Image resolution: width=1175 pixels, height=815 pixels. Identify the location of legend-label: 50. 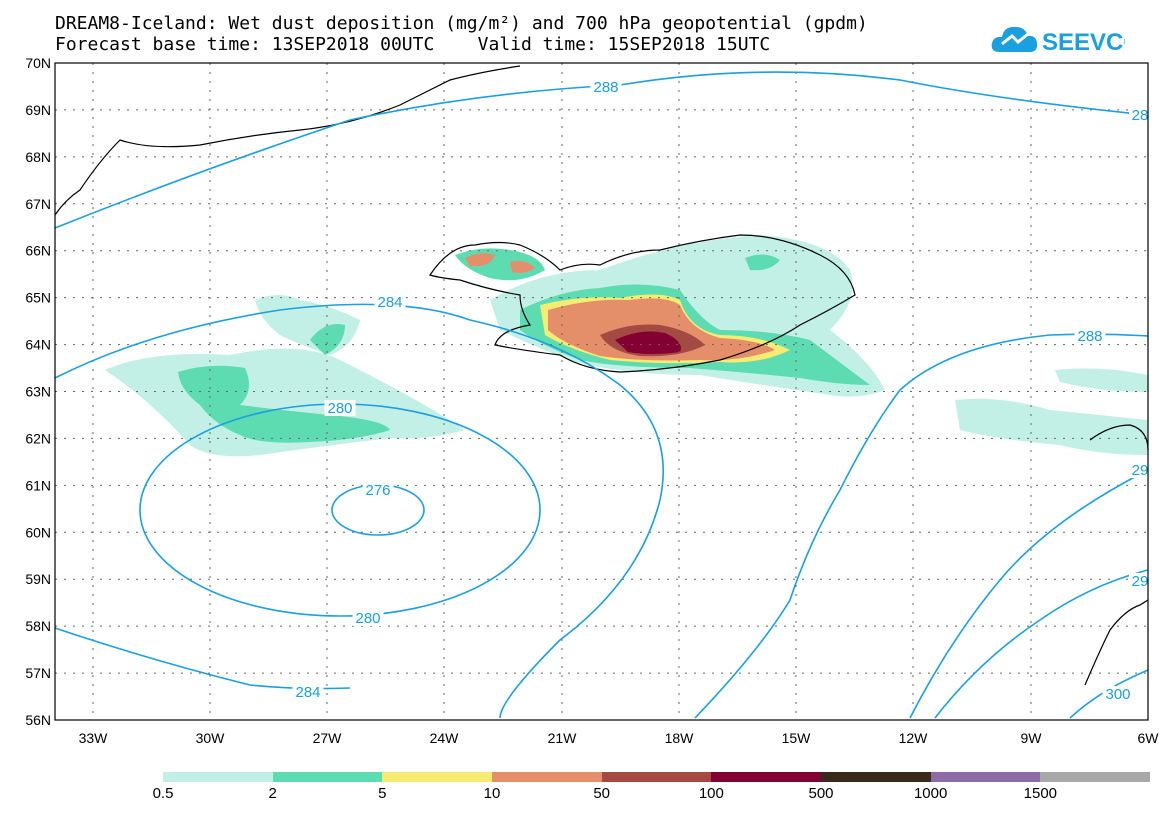
(601, 793).